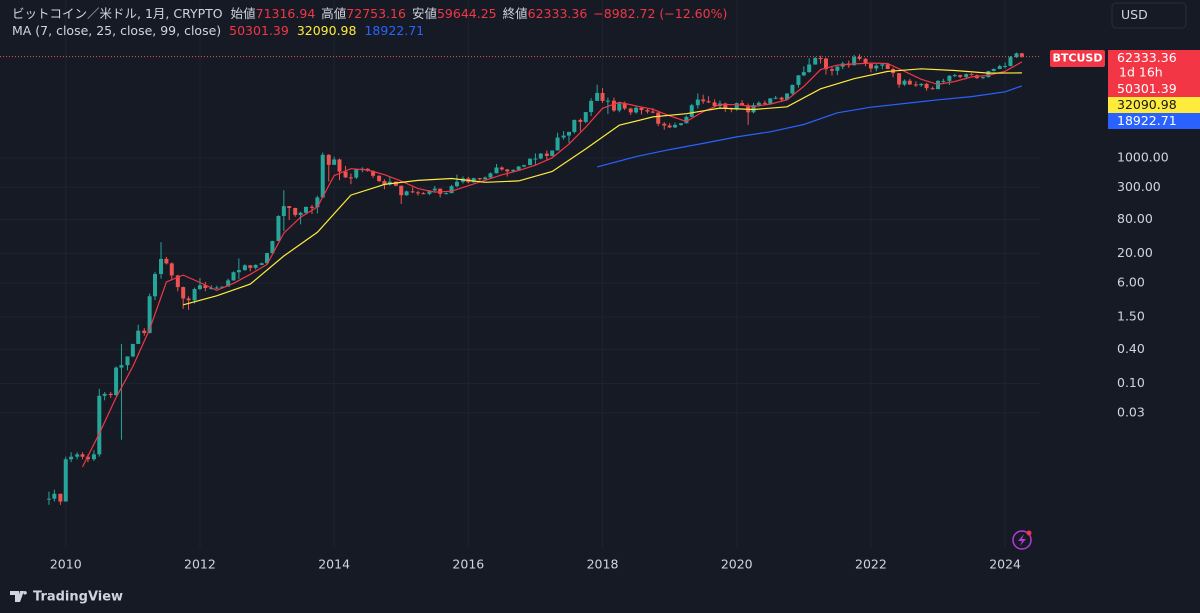 This screenshot has width=1200, height=613. What do you see at coordinates (376, 13) in the screenshot?
I see `ohlc-value: 72753.16` at bounding box center [376, 13].